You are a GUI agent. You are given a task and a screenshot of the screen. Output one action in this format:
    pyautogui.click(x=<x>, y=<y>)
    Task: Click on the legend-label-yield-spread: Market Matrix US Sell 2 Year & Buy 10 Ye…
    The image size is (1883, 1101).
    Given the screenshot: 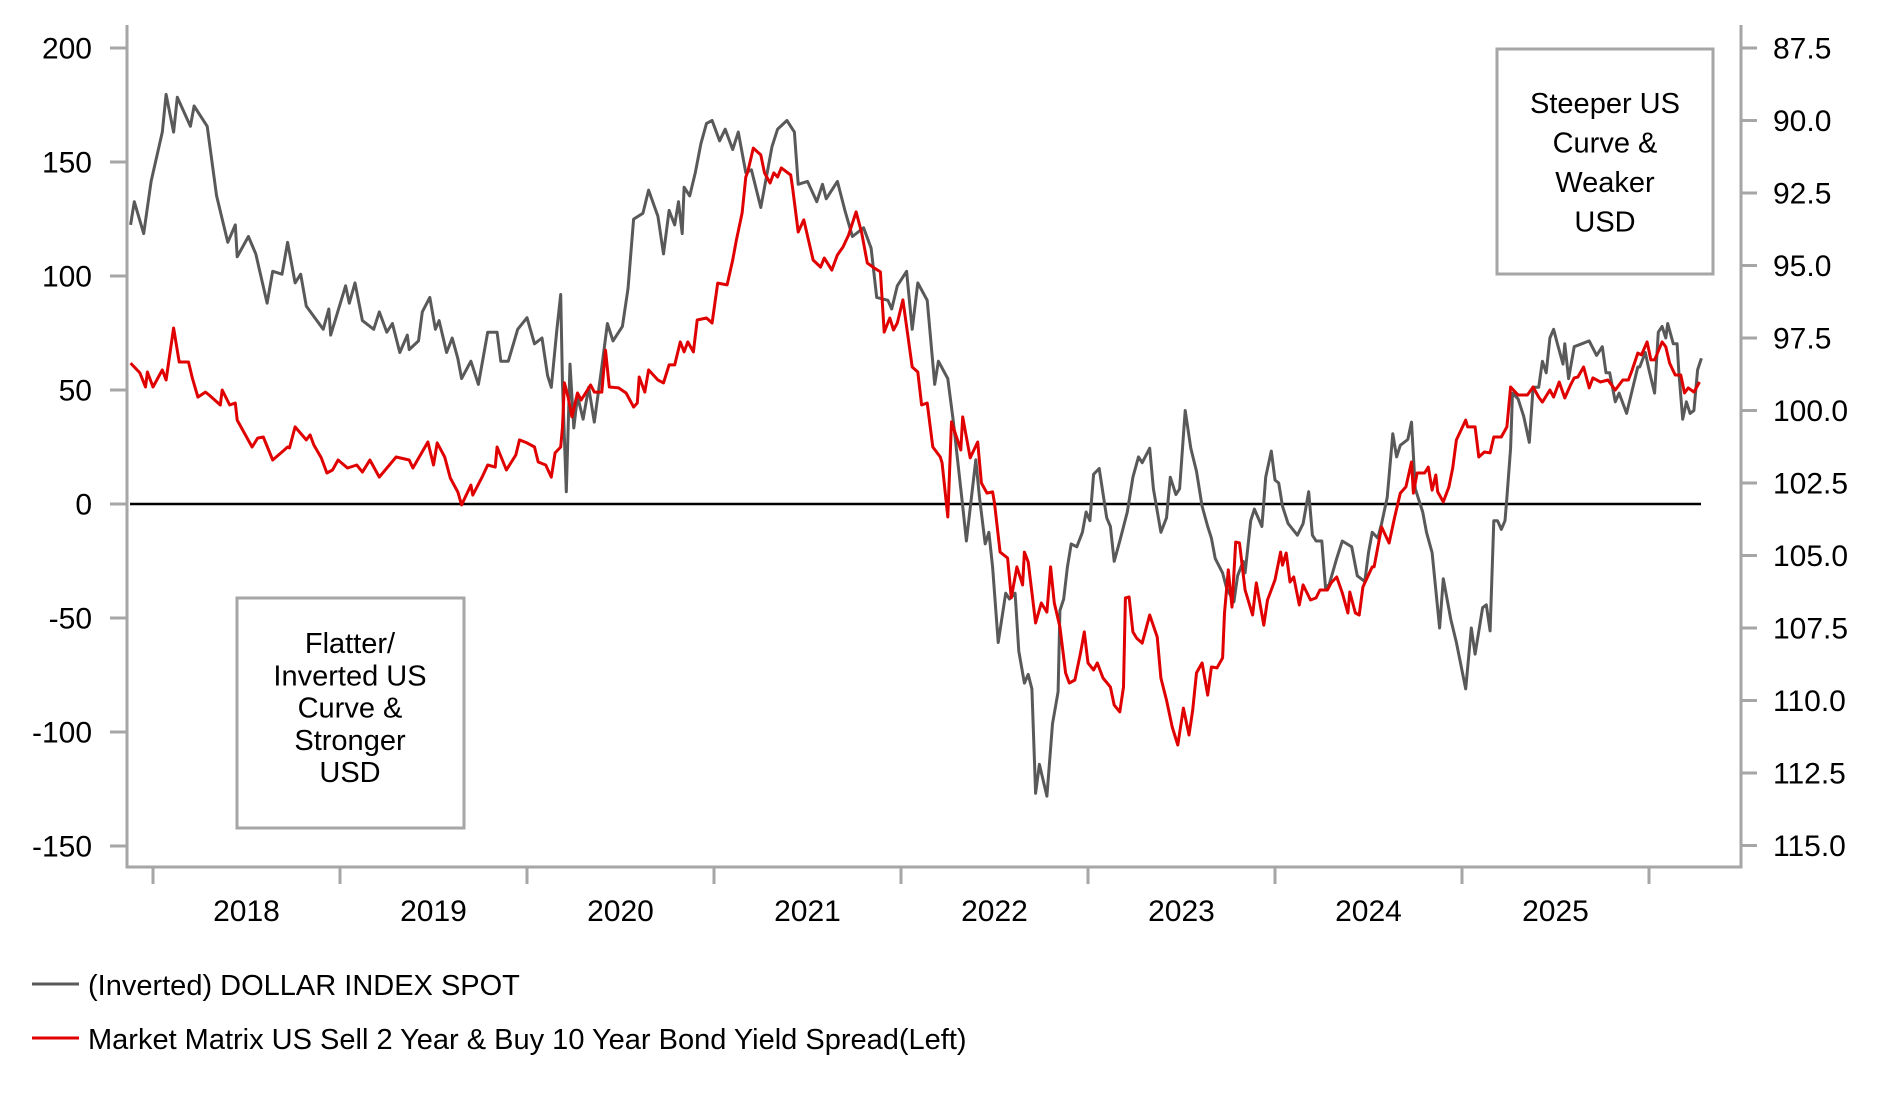 What is the action you would take?
    pyautogui.click(x=527, y=1040)
    